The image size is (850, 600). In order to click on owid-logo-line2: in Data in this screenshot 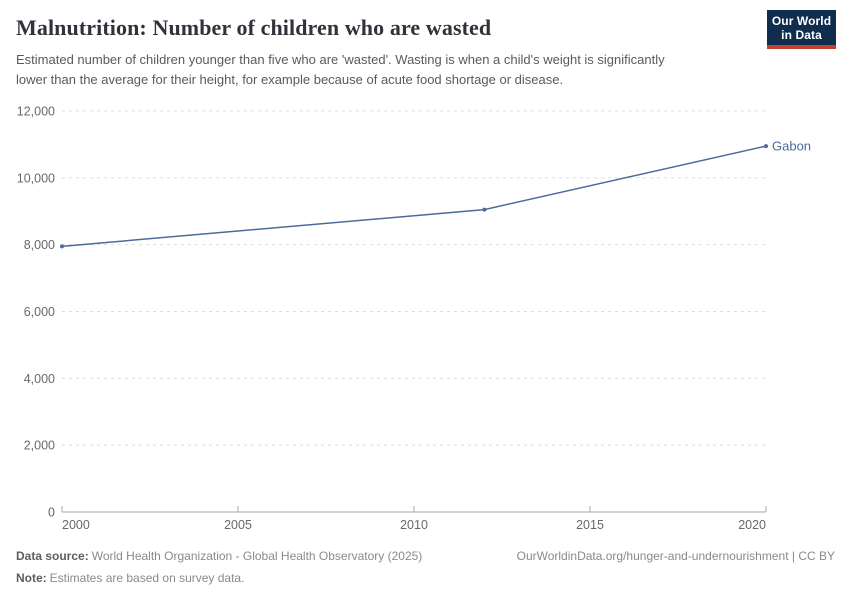, I will do `click(801, 34)`.